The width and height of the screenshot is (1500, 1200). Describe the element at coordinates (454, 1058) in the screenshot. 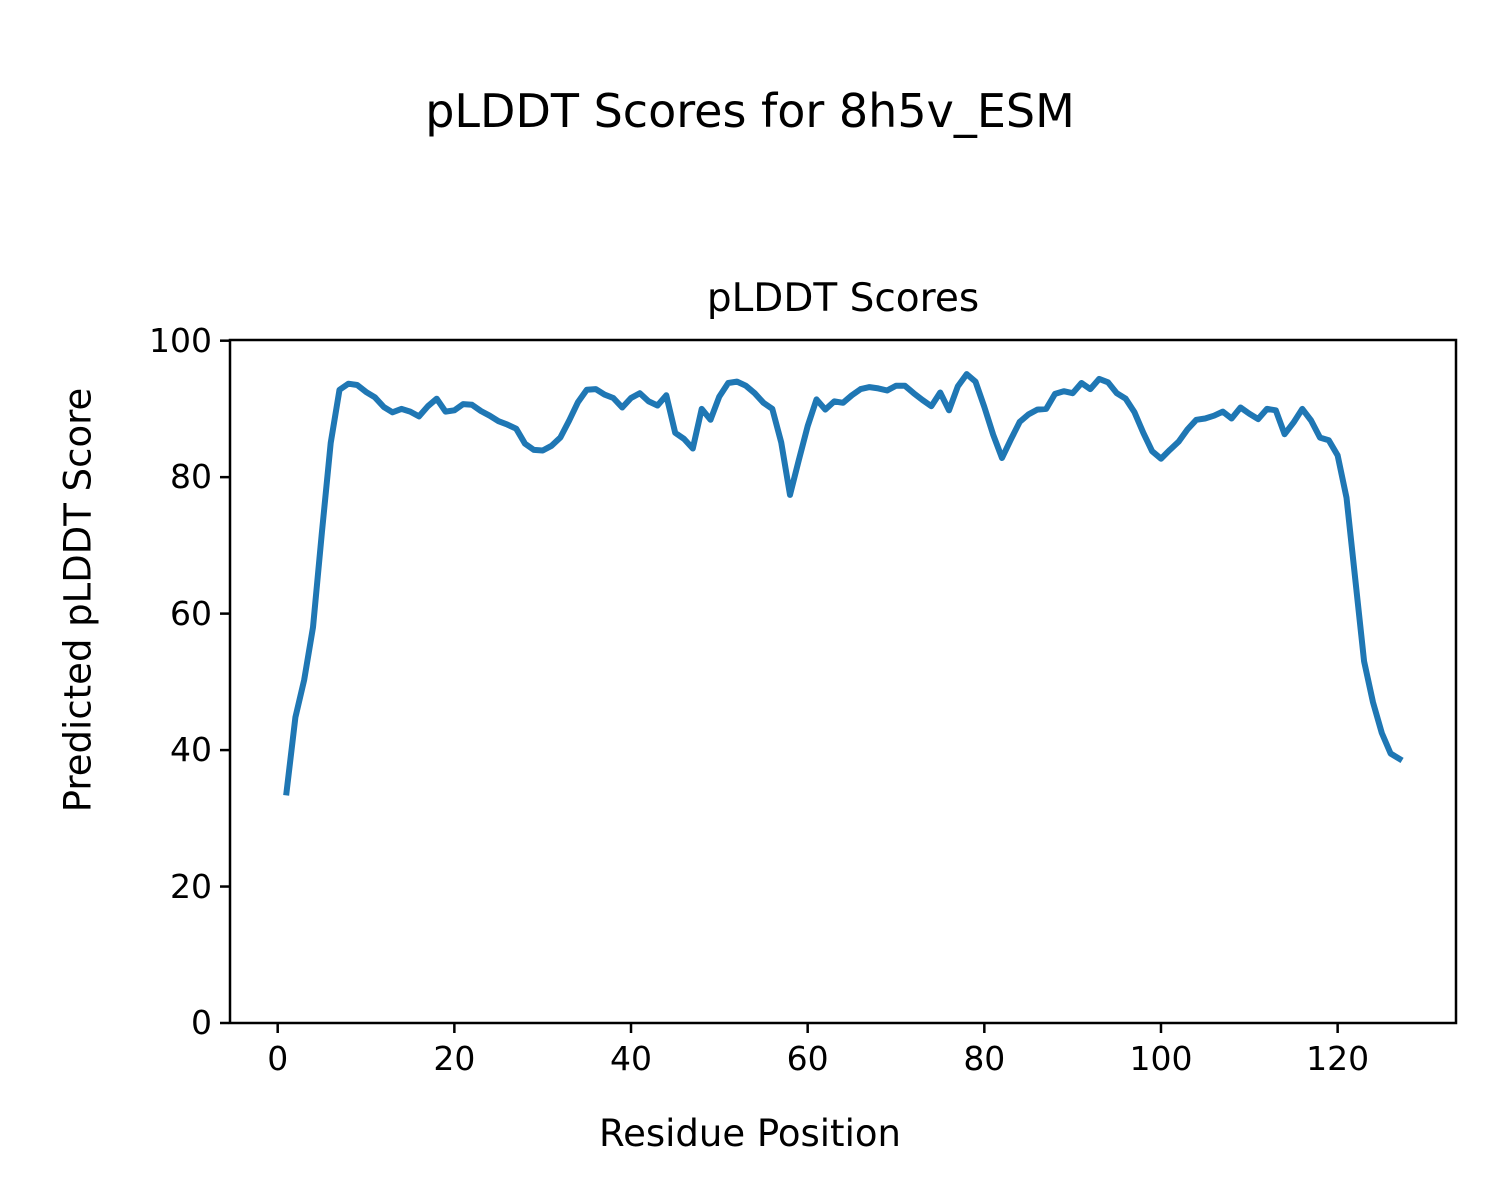

I see `x-tick-label: 20` at that location.